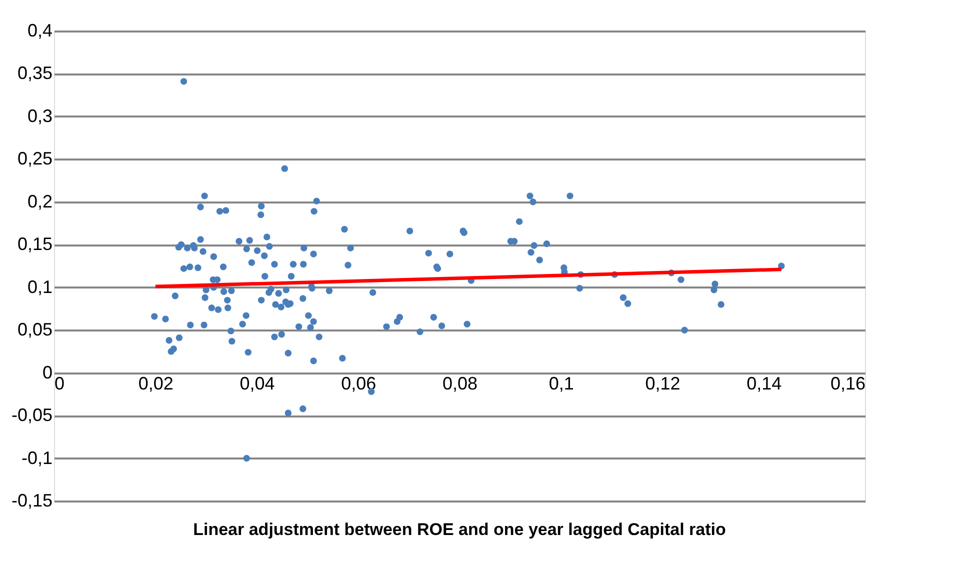 The width and height of the screenshot is (961, 579). Describe the element at coordinates (358, 383) in the screenshot. I see `x-tick-label: 0,06` at that location.